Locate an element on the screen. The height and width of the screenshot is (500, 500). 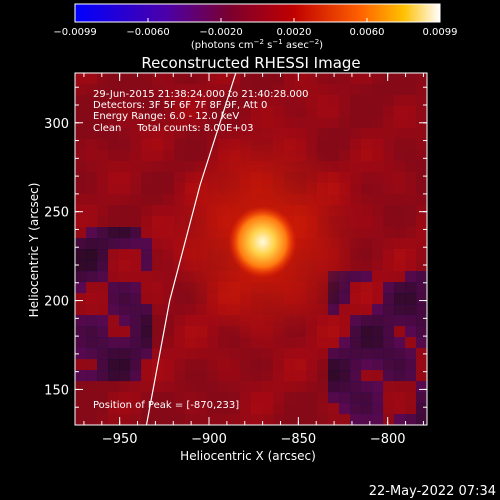
colorbar-tick-label: 0.0099 is located at coordinates (440, 32).